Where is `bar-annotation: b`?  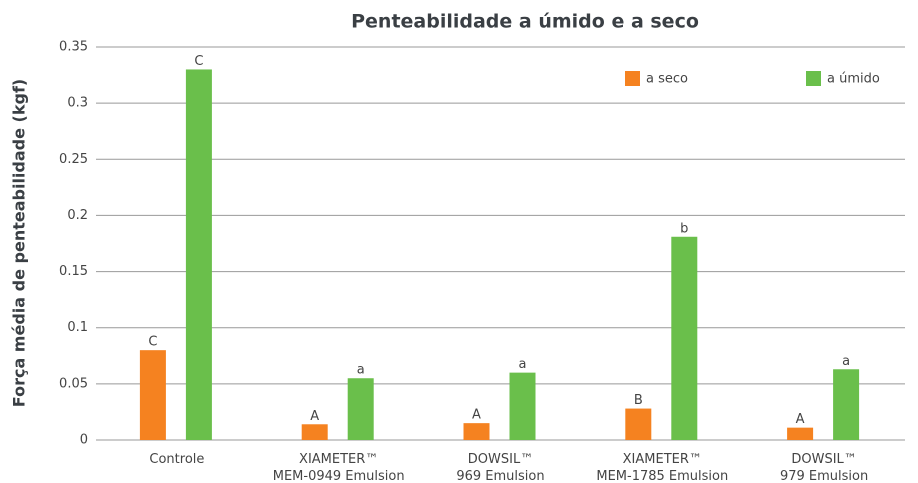
bar-annotation: b is located at coordinates (684, 228).